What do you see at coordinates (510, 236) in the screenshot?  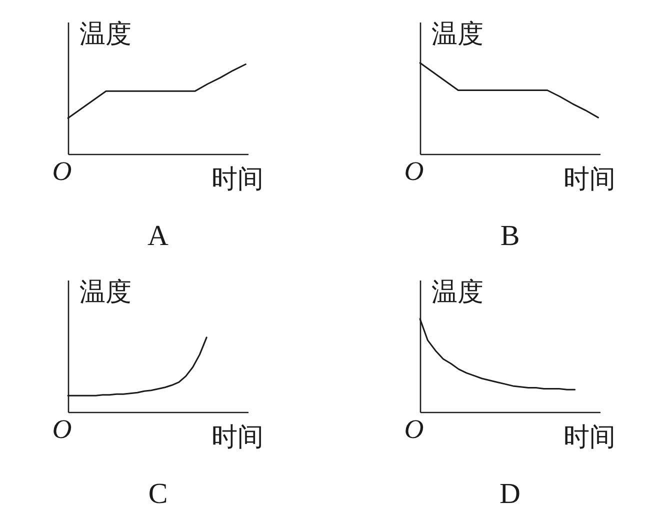 I see `text: B` at bounding box center [510, 236].